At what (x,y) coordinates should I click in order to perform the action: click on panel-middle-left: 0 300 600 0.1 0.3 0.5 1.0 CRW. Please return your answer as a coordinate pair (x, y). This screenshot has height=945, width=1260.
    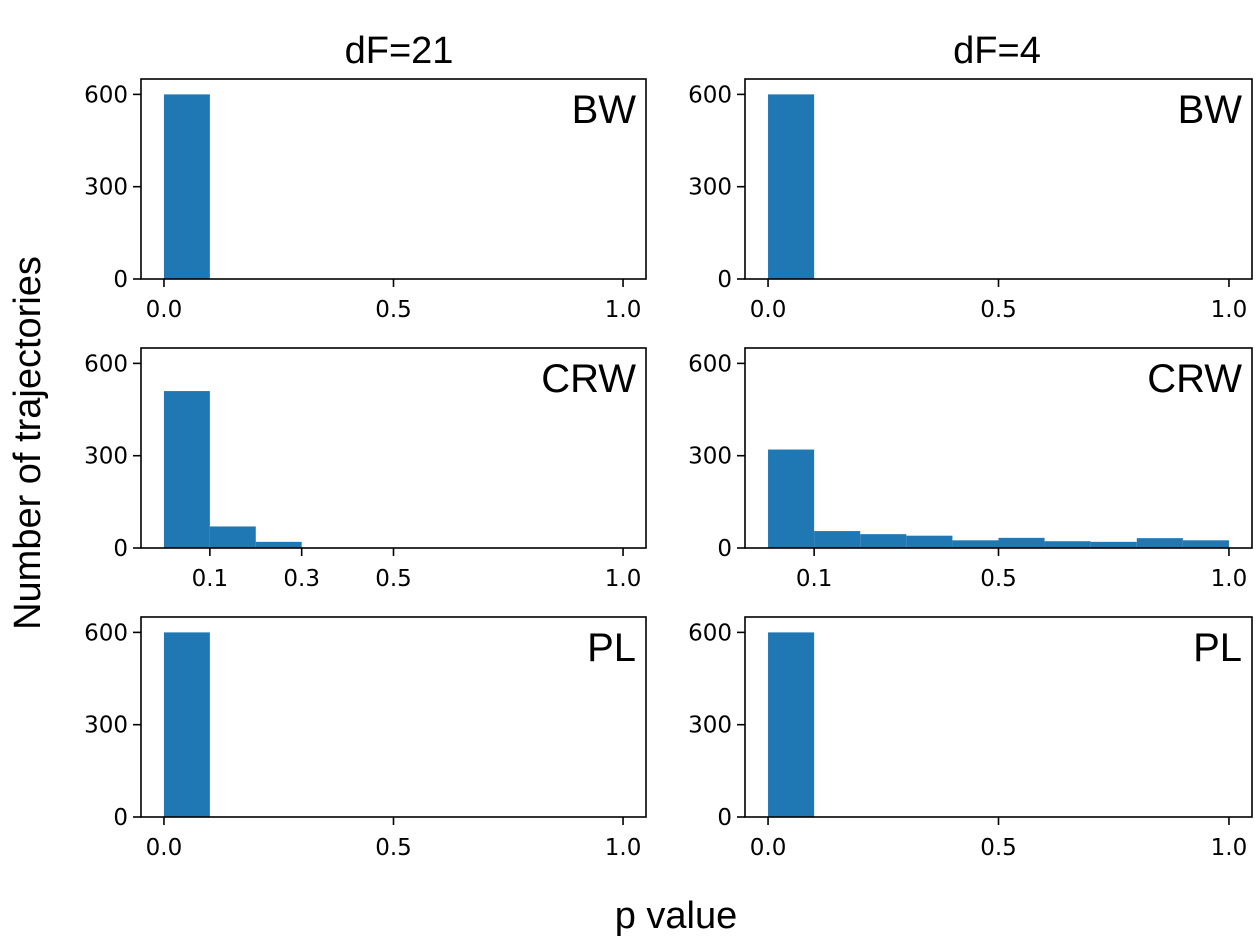
    Looking at the image, I should click on (365, 469).